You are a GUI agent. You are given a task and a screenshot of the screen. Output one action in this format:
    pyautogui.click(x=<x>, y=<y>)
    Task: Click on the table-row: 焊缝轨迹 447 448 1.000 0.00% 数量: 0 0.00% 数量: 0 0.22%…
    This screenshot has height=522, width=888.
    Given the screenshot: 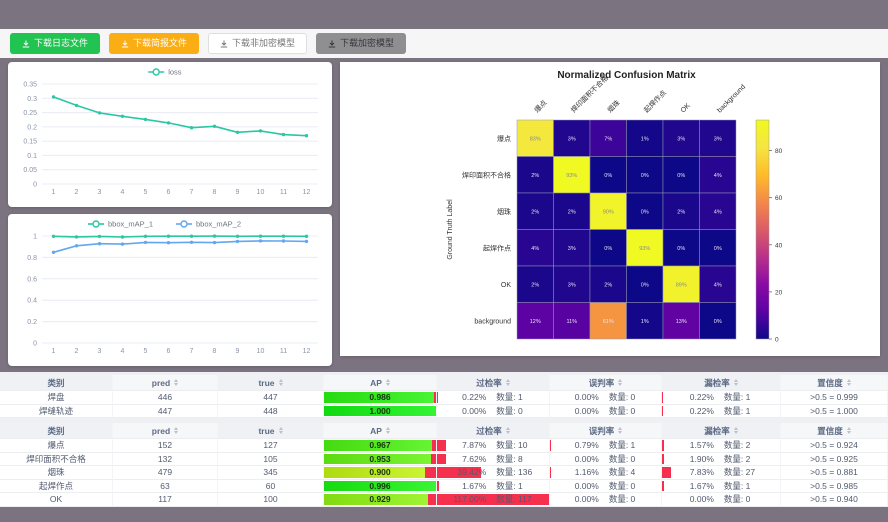 What is the action you would take?
    pyautogui.click(x=444, y=411)
    